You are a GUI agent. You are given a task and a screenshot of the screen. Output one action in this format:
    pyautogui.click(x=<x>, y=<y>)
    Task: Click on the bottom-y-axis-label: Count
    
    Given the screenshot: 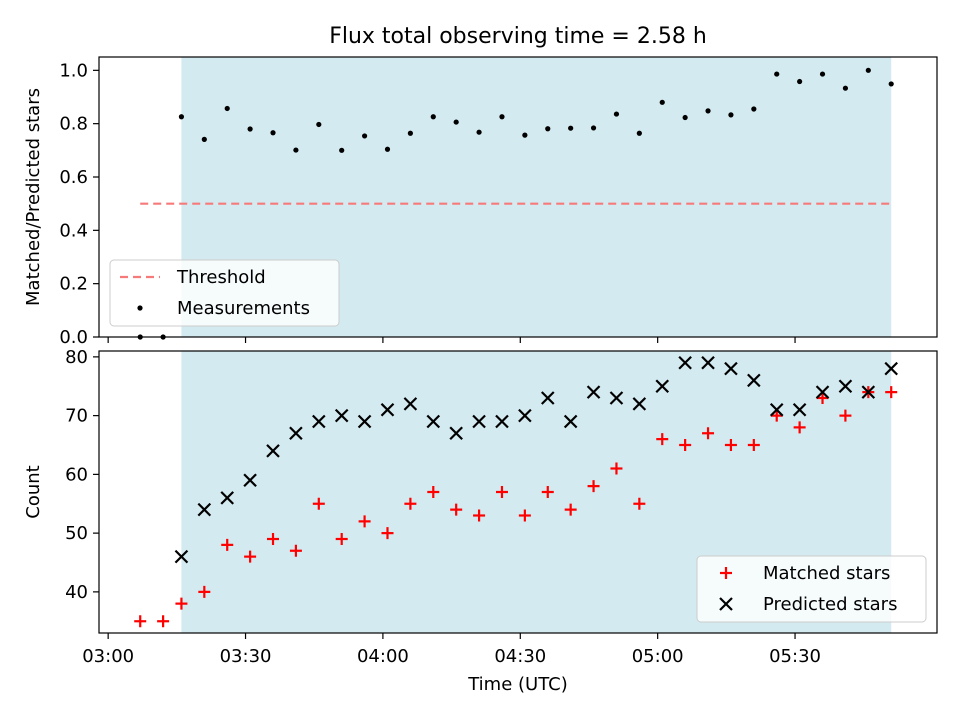 What is the action you would take?
    pyautogui.click(x=33, y=491)
    